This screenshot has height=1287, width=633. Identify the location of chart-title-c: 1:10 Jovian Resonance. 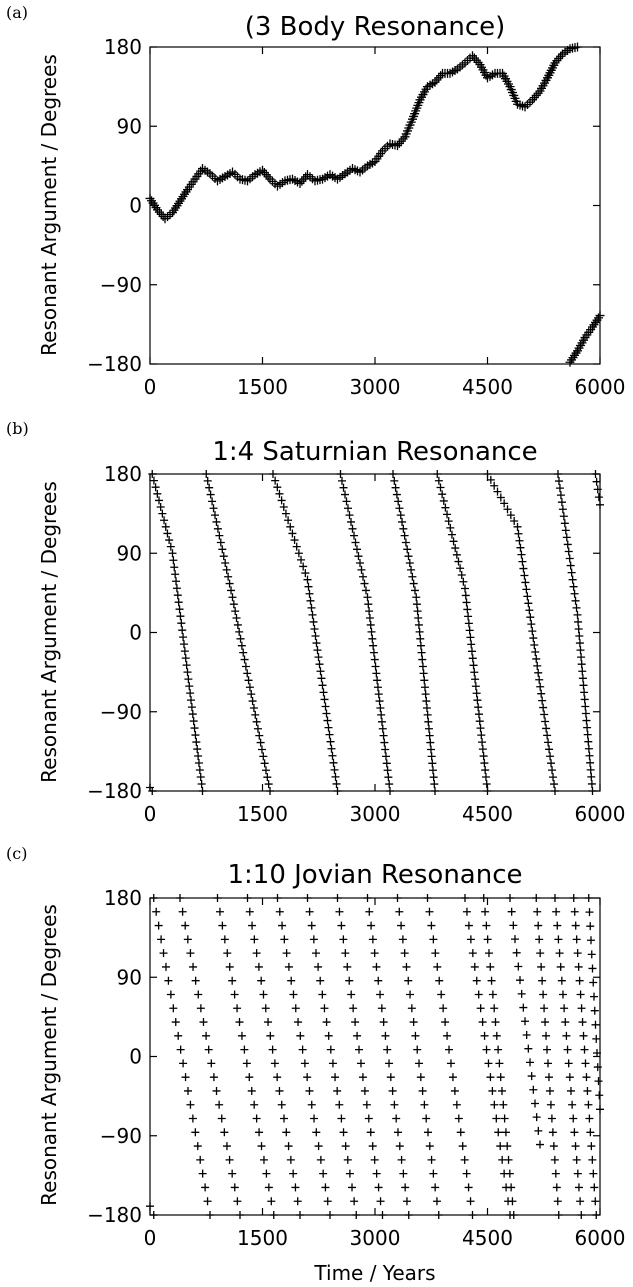
(374, 875).